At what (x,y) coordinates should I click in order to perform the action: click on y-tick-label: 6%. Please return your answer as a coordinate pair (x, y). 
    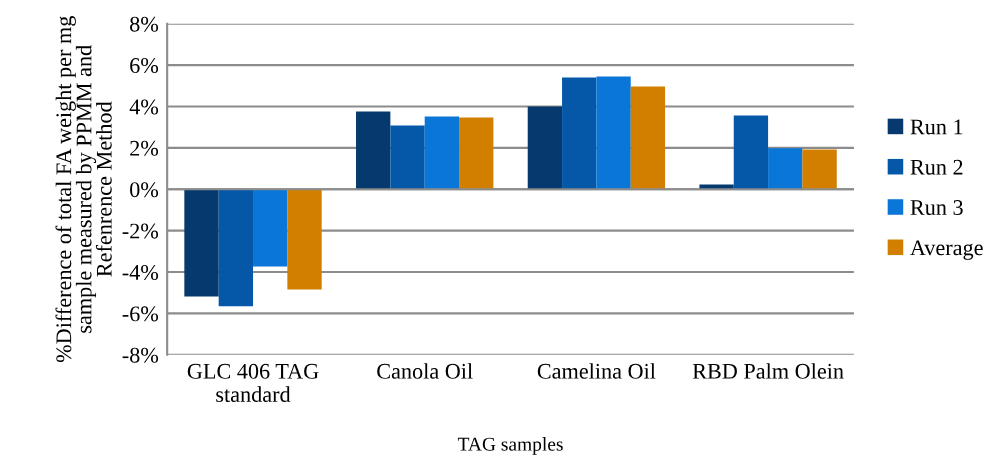
    Looking at the image, I should click on (144, 66).